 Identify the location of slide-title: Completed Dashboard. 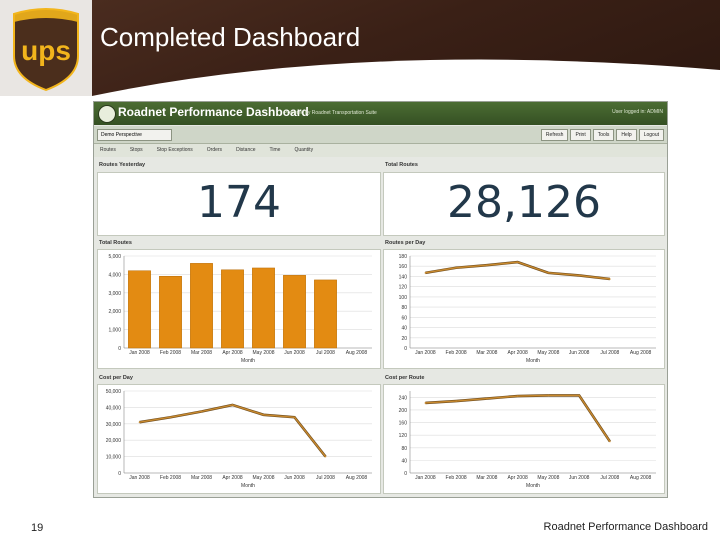
(230, 37).